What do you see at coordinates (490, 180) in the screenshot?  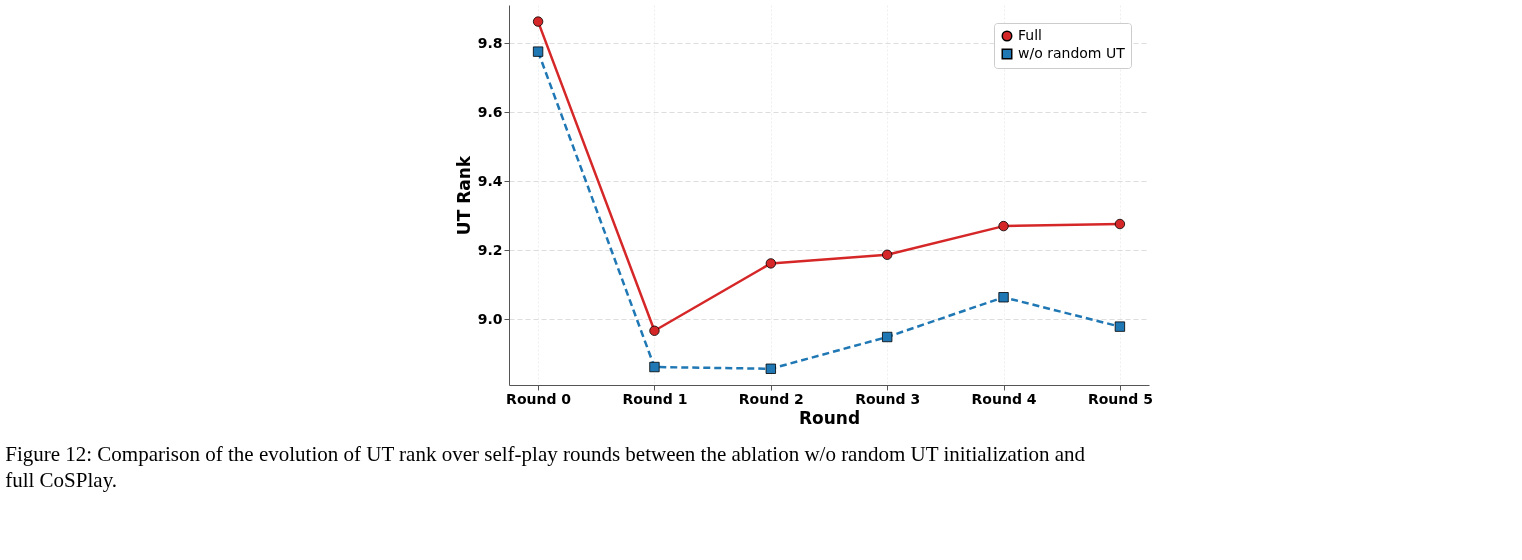 I see `y-tick-label: 9.4` at bounding box center [490, 180].